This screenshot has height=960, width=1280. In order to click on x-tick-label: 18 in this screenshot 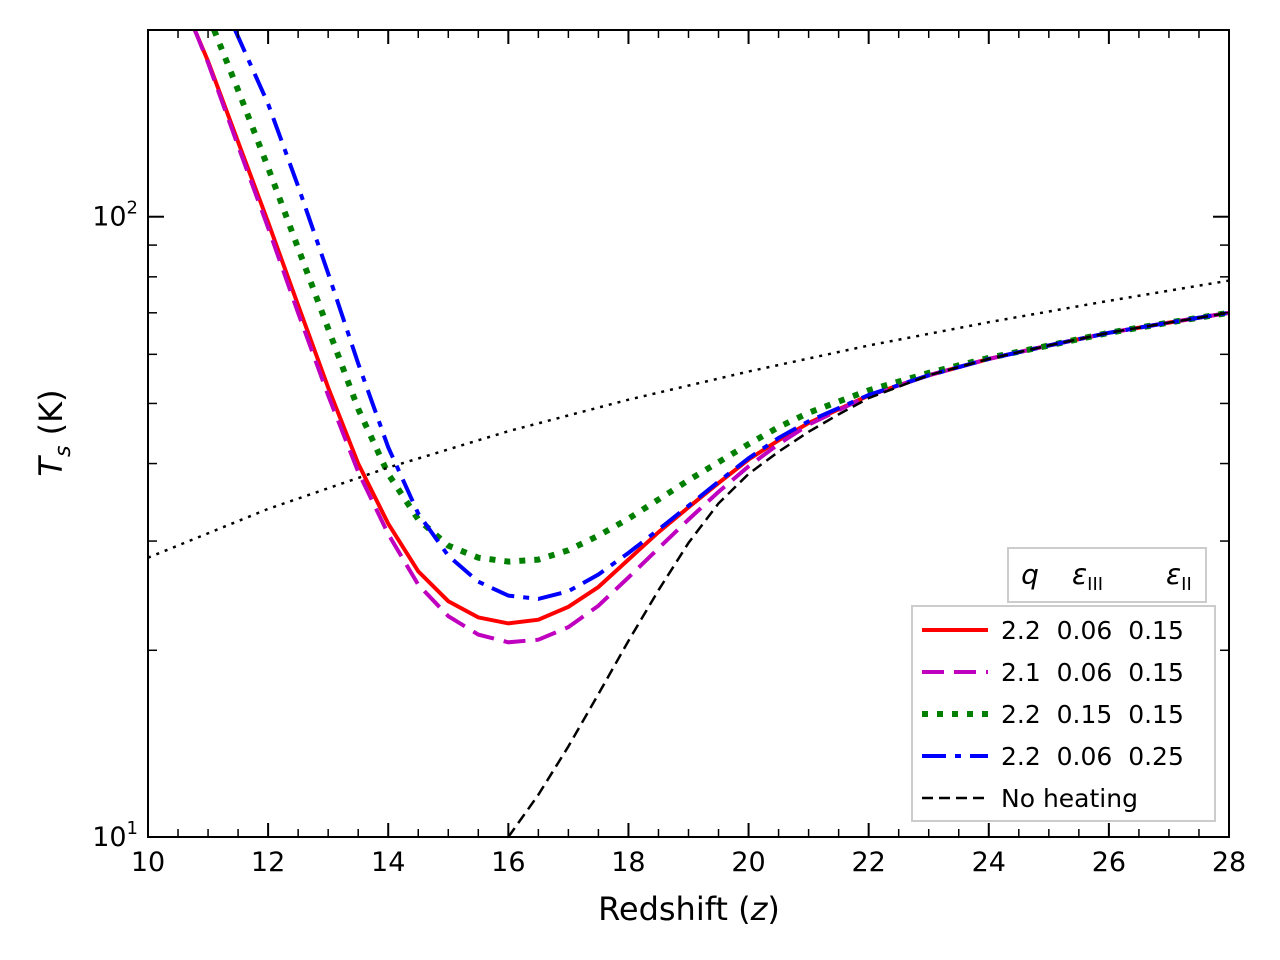, I will do `click(628, 862)`.